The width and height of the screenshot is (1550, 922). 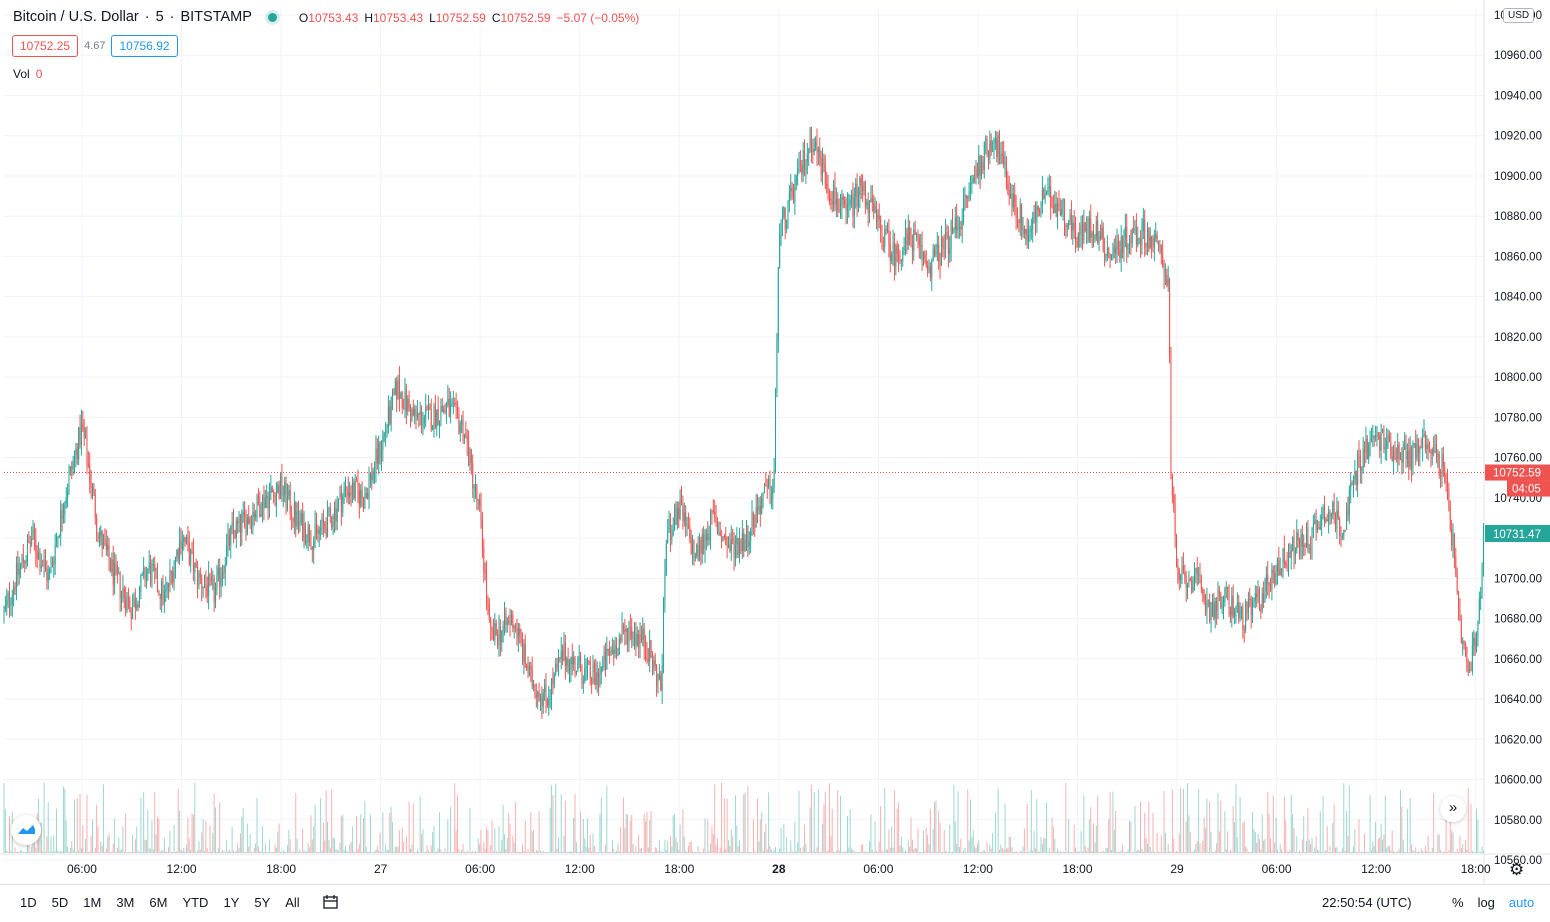 I want to click on countdown-label: 04:05, so click(x=1526, y=490).